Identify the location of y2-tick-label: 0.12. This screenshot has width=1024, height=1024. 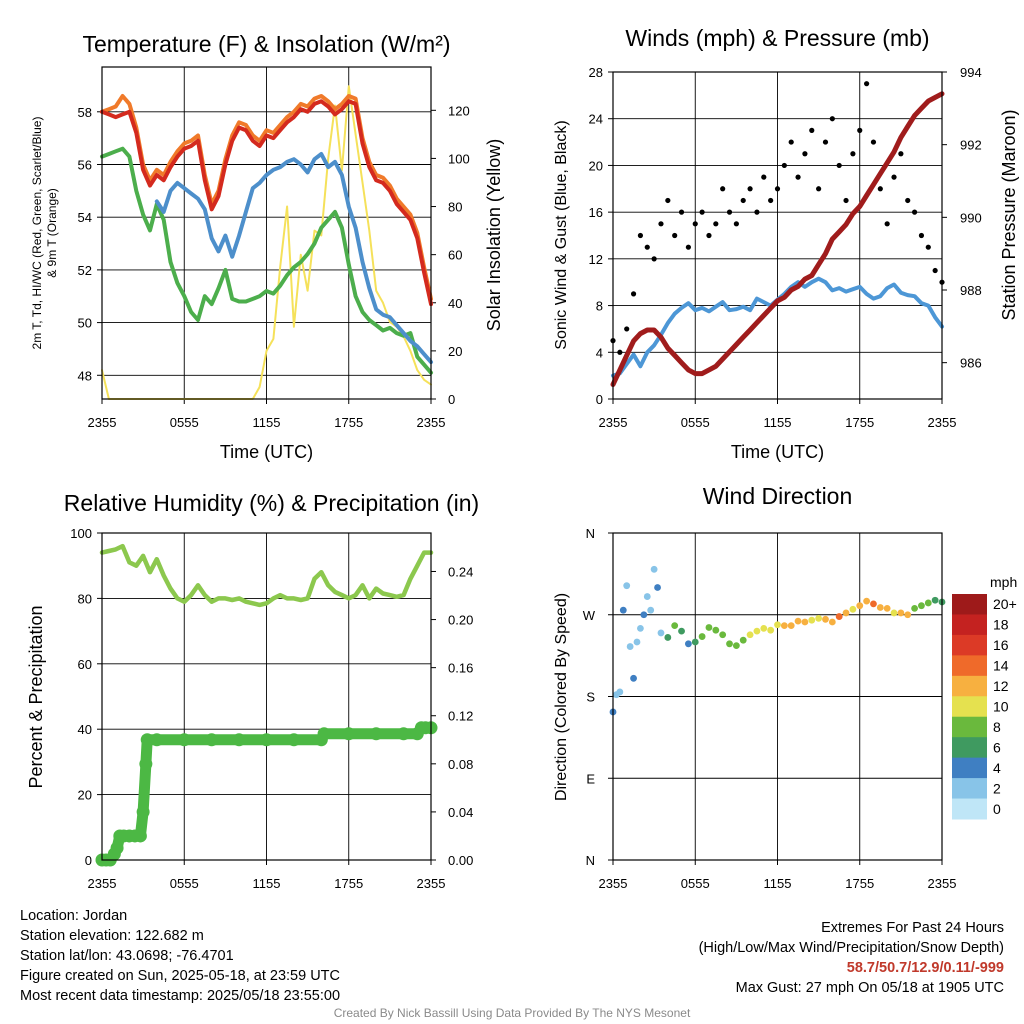
(460, 716).